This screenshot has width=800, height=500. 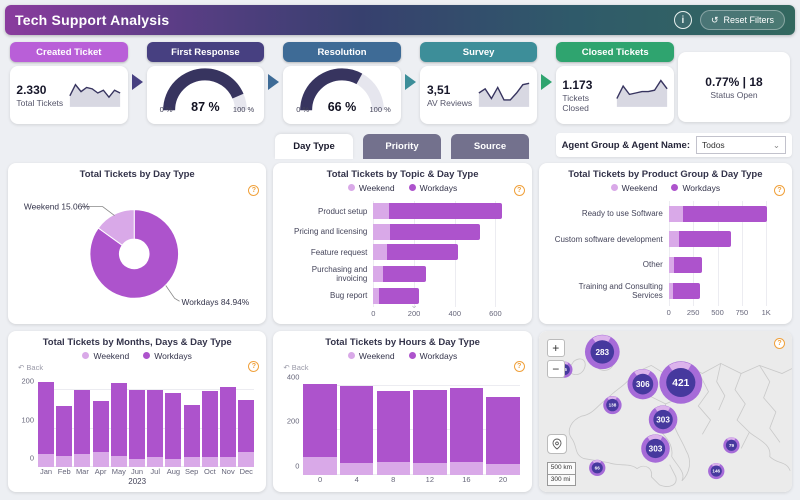 What do you see at coordinates (742, 20) in the screenshot?
I see `reset-filters-button: ↺ Reset Filters` at bounding box center [742, 20].